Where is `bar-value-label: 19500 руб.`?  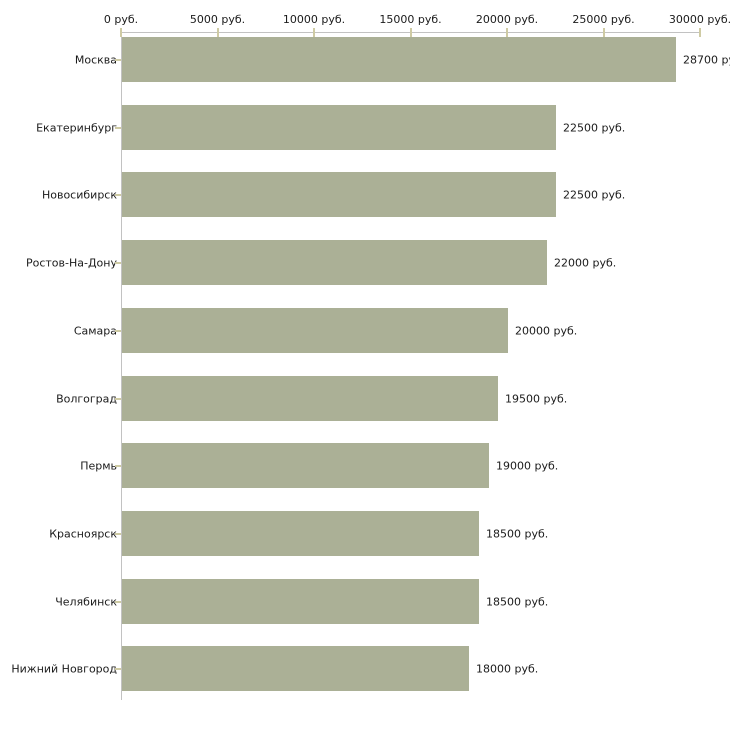
bar-value-label: 19500 руб. is located at coordinates (536, 398).